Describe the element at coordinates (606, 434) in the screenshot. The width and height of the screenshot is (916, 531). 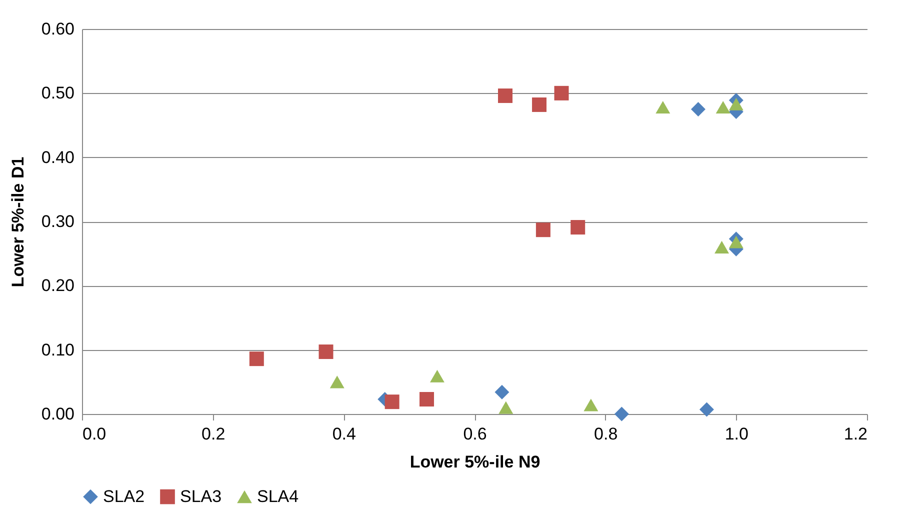
I see `x-tick-label: 0.8` at that location.